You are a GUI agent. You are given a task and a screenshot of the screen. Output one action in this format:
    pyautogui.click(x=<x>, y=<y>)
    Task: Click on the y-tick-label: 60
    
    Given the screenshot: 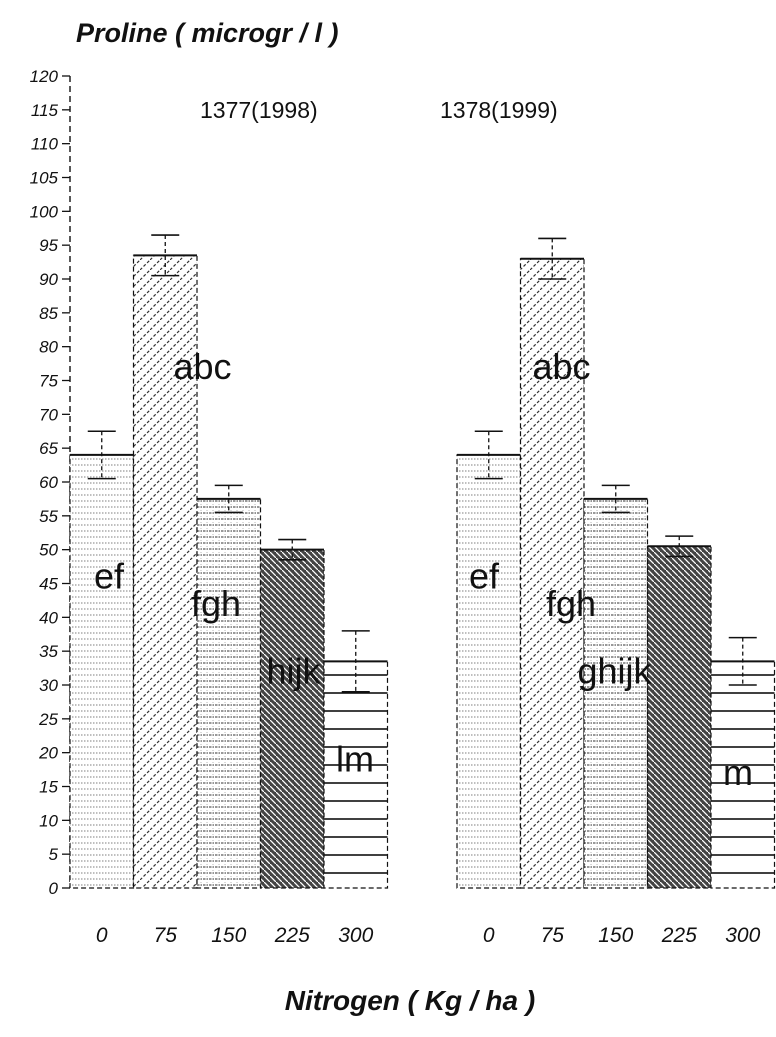 What is the action you would take?
    pyautogui.click(x=48, y=482)
    